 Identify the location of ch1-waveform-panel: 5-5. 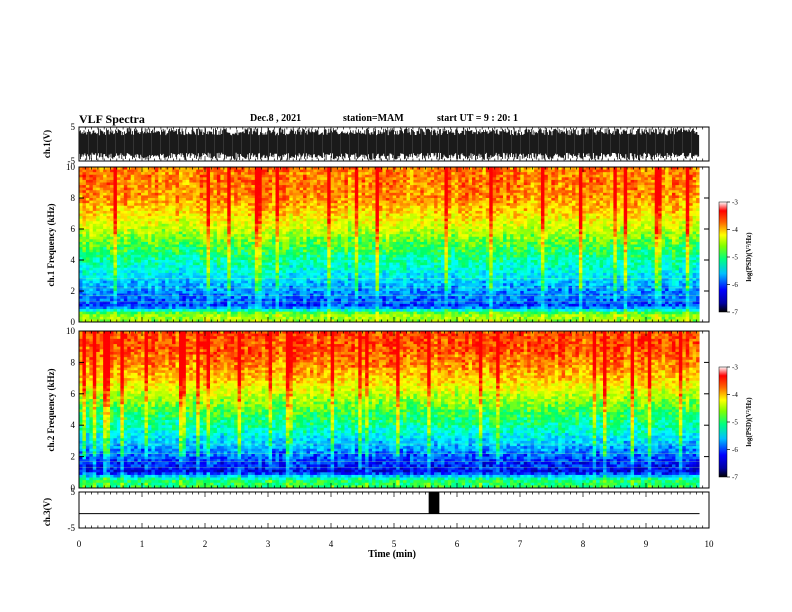
(389, 144).